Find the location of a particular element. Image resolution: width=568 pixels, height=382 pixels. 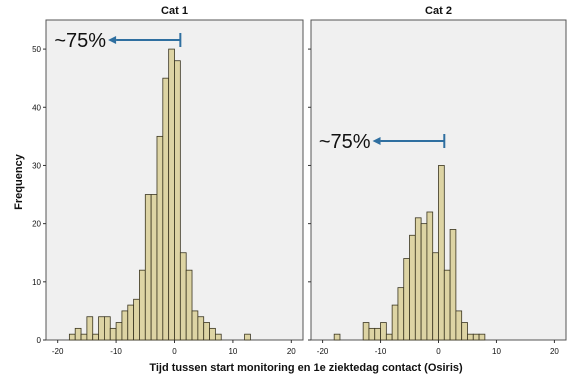

panel-title: Cat 1 is located at coordinates (174, 11).